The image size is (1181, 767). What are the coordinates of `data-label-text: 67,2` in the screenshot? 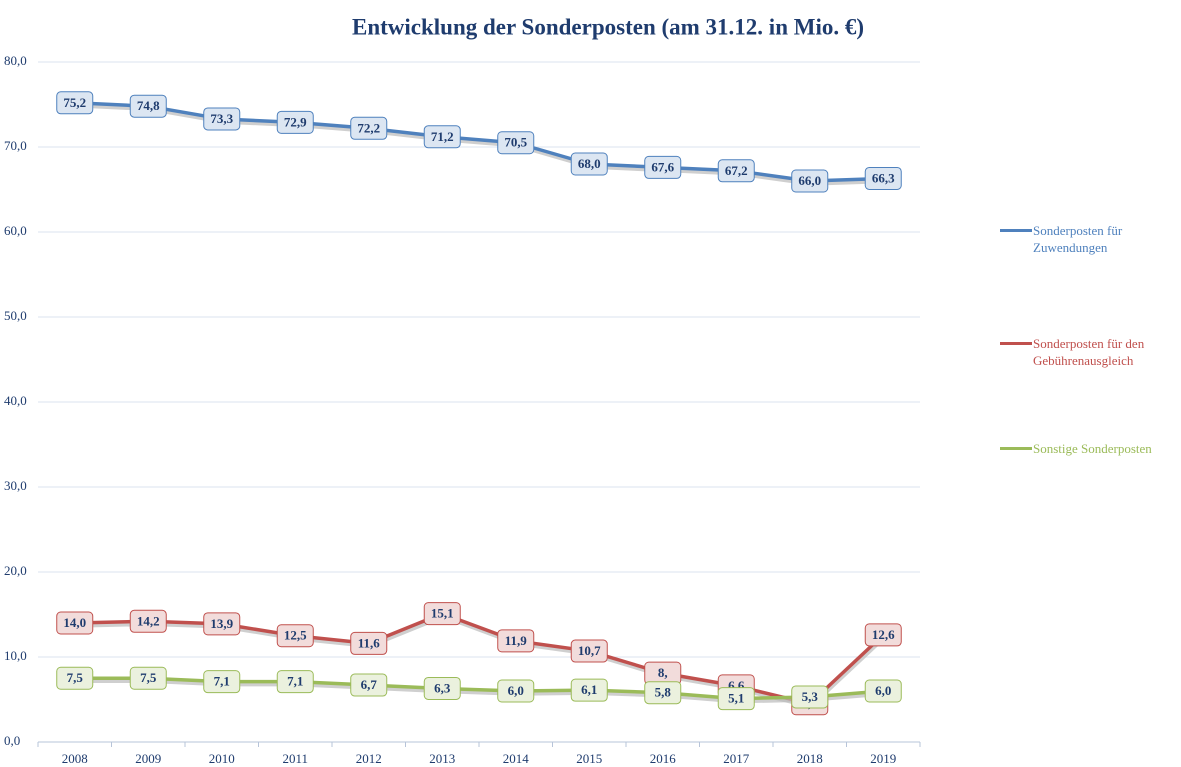 It's located at (736, 170).